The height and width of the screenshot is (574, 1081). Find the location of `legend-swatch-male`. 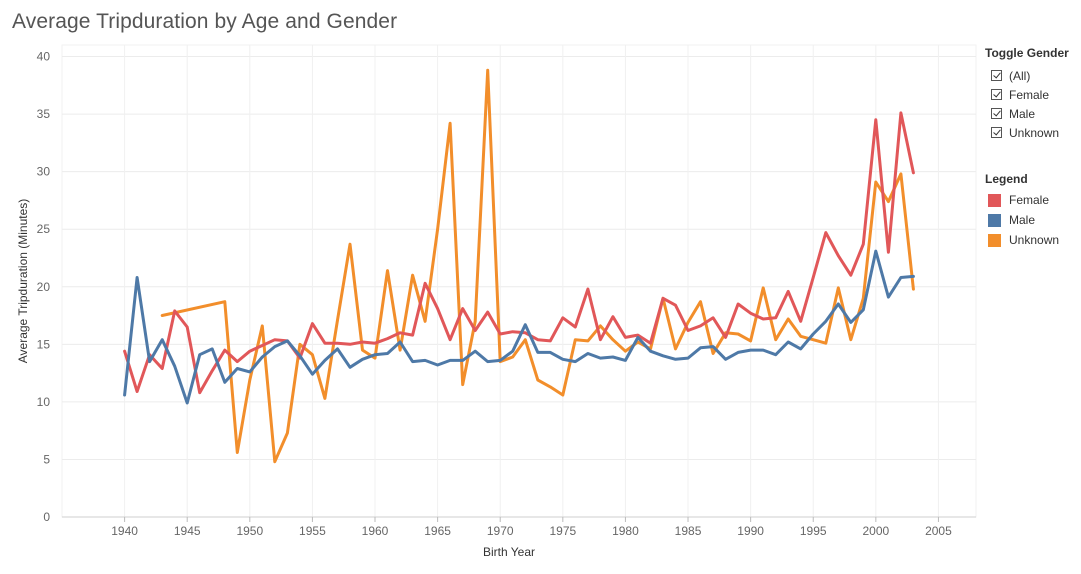

legend-swatch-male is located at coordinates (994, 220).